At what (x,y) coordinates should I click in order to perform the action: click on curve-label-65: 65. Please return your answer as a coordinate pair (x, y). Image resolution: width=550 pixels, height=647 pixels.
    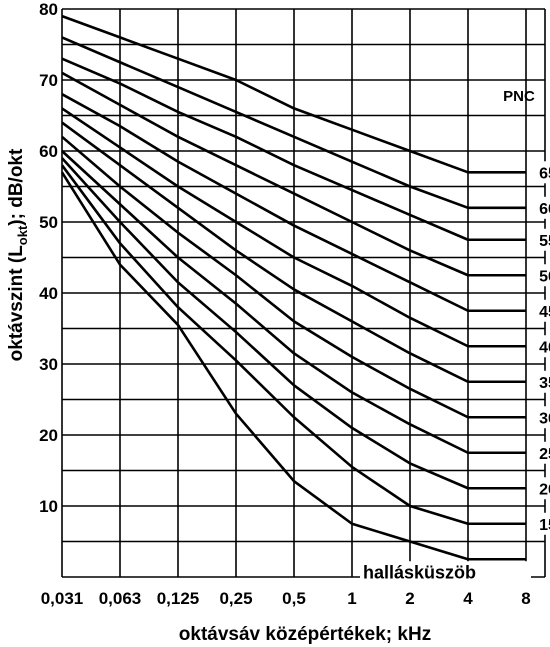
    Looking at the image, I should click on (544, 173).